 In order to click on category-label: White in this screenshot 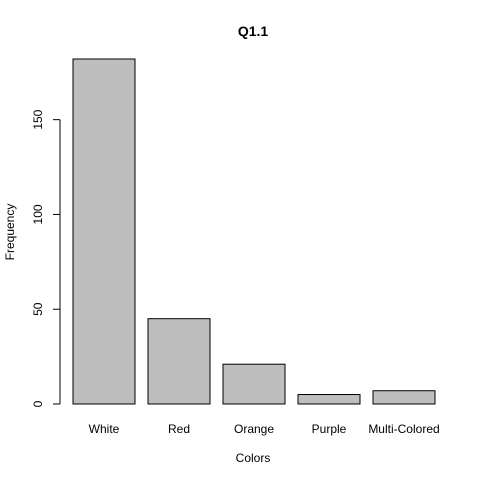, I will do `click(104, 429)`.